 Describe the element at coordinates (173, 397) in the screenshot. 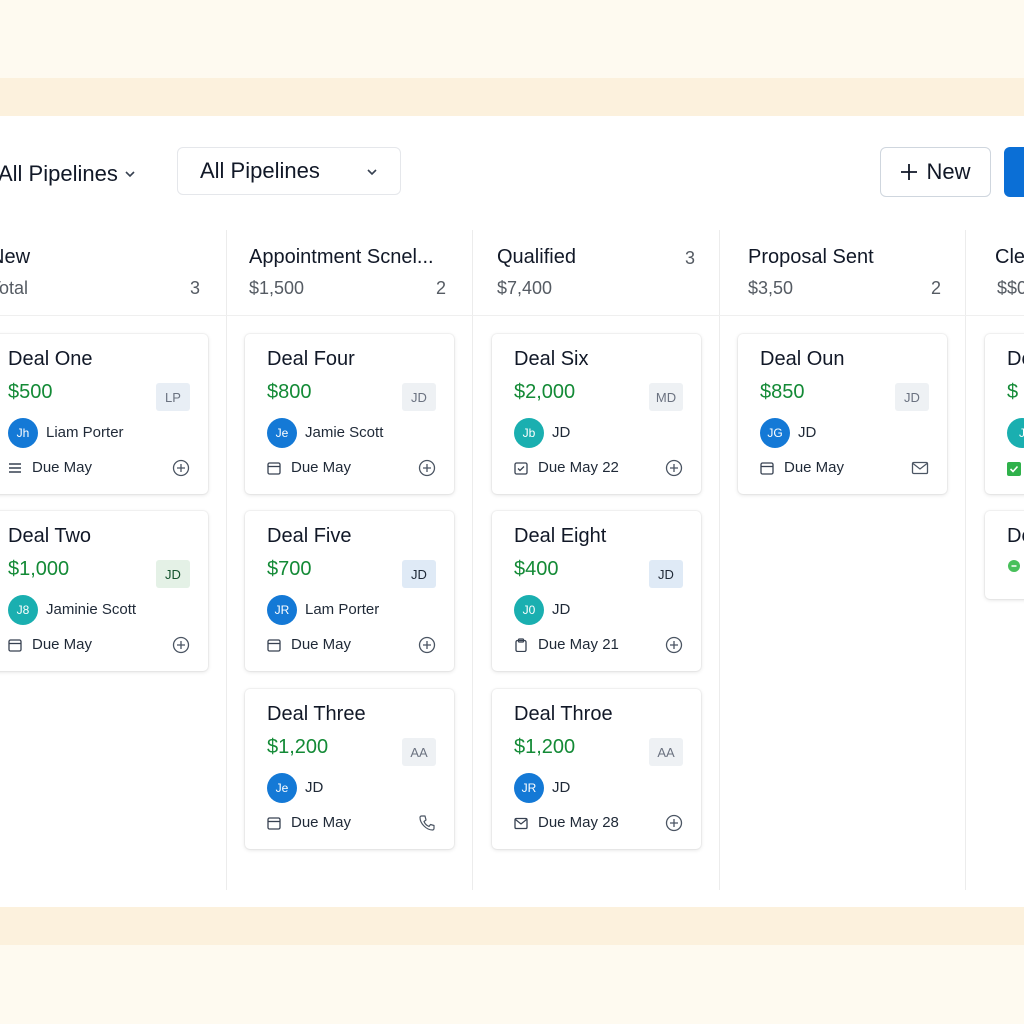

I see `assignee-badge: LP` at that location.